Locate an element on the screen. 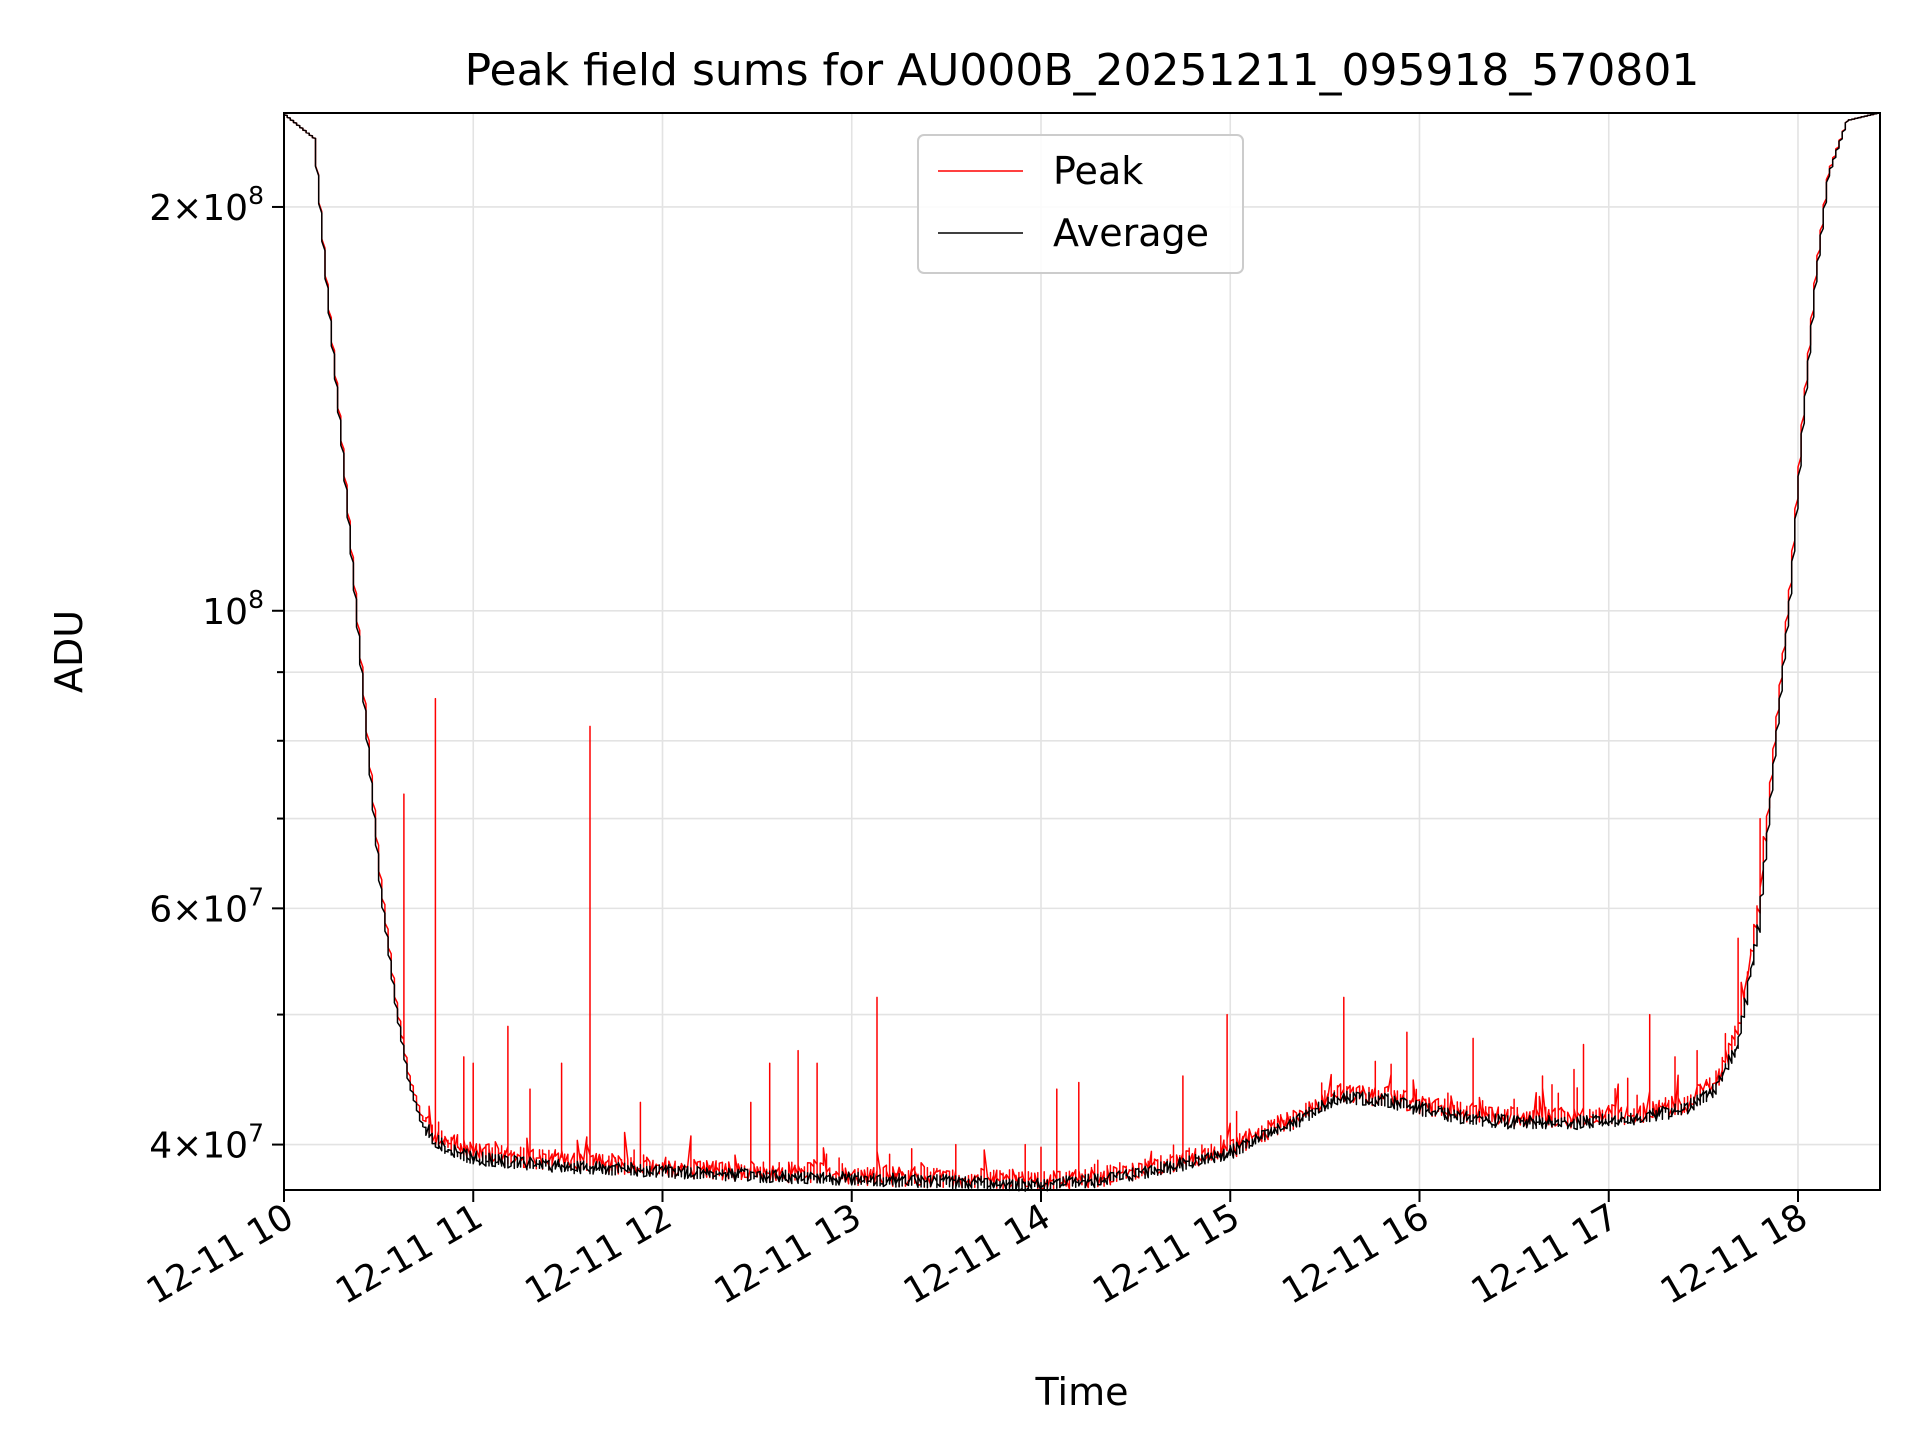  x-tick-label: 12-11 14 is located at coordinates (977, 1254).